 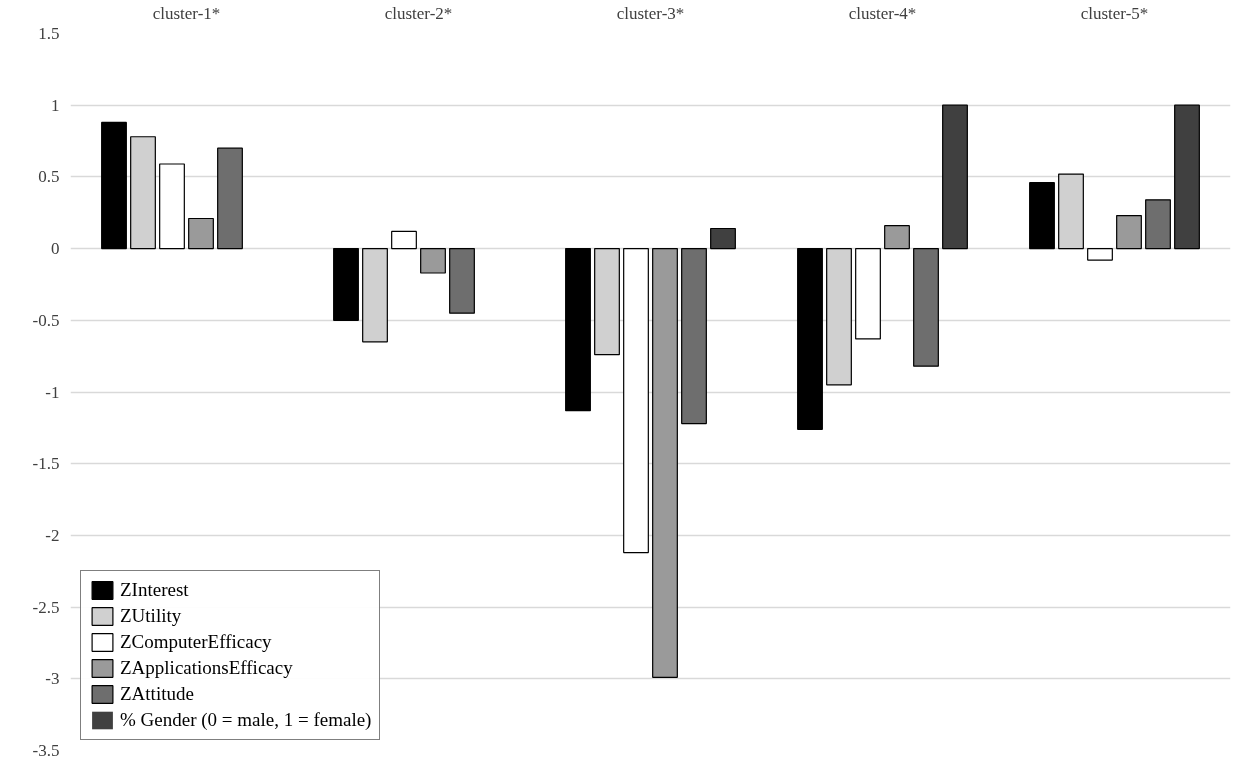 I want to click on x-tick-label: cluster-4*, so click(x=882, y=13).